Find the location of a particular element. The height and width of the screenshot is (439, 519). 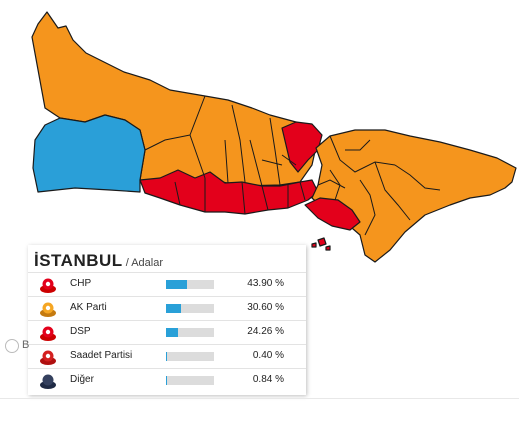

district-borders-european is located at coordinates (225, 155).